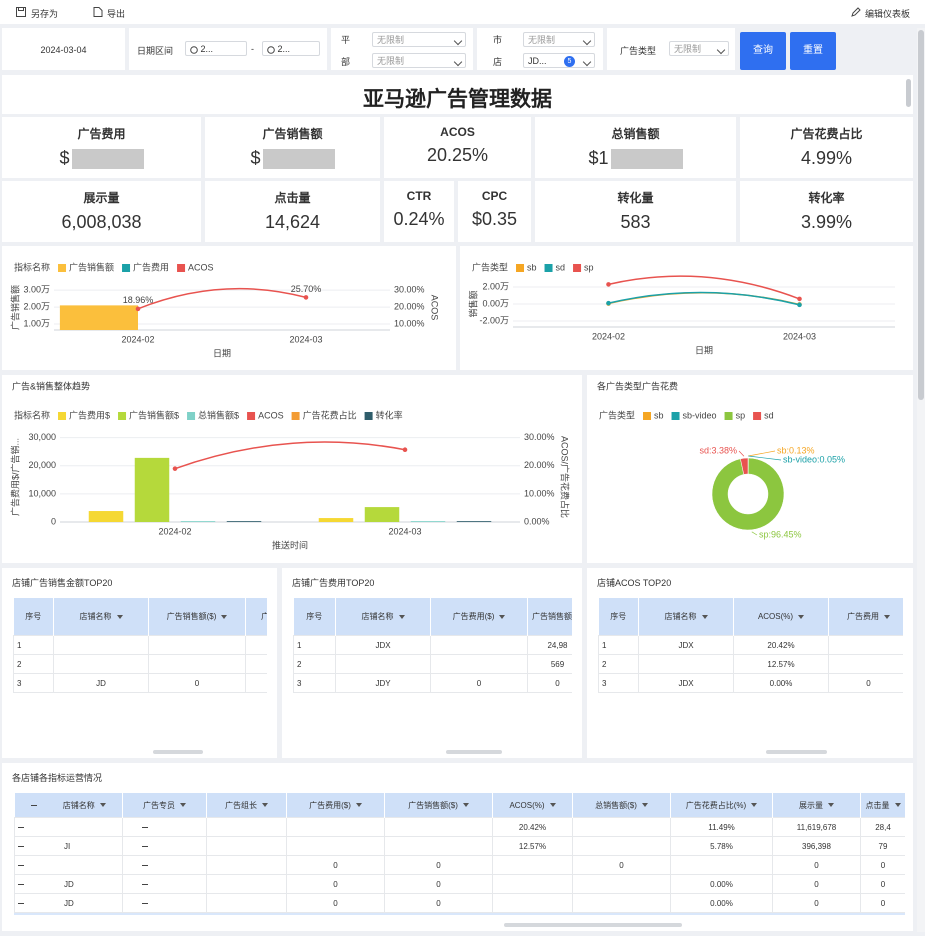  What do you see at coordinates (306, 297) in the screenshot?
I see `line-point` at bounding box center [306, 297].